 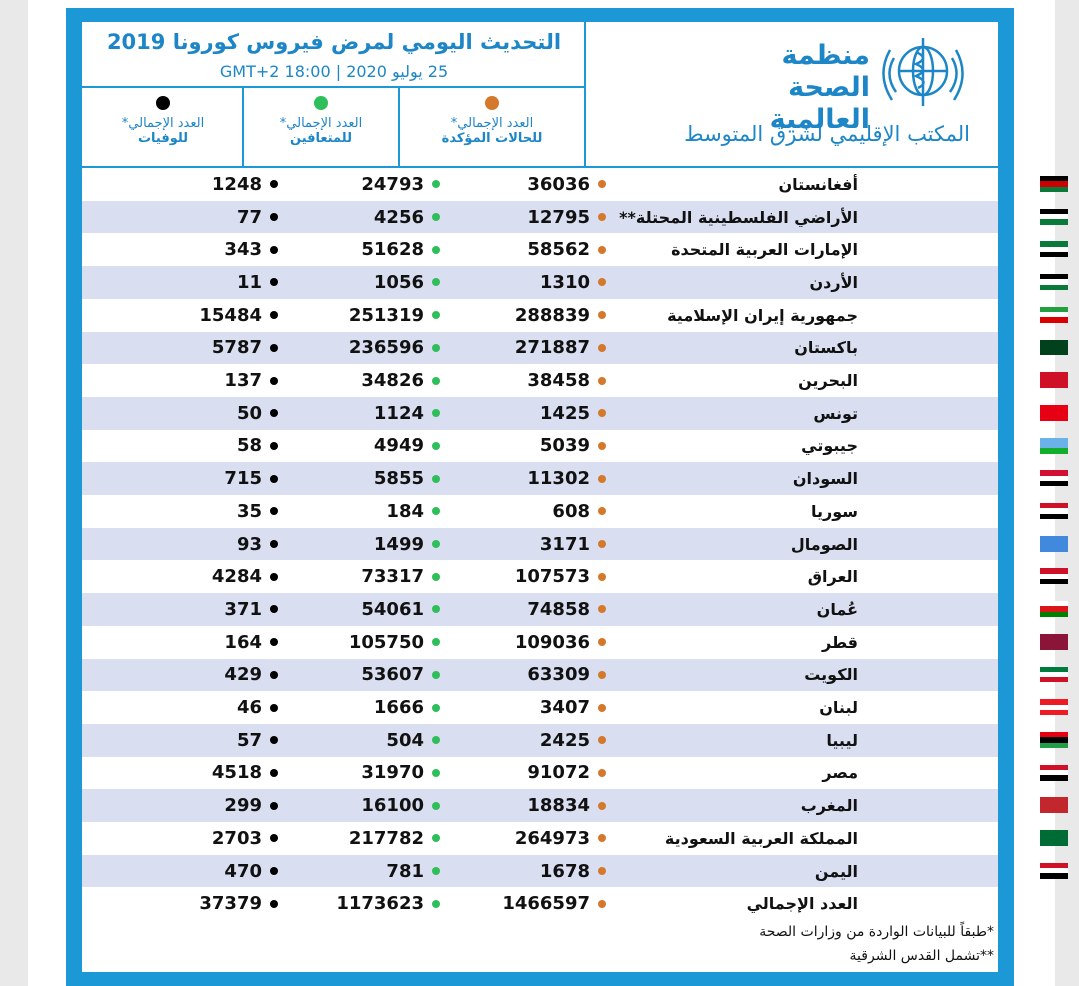 I want to click on deaths-number: 299, so click(x=243, y=806).